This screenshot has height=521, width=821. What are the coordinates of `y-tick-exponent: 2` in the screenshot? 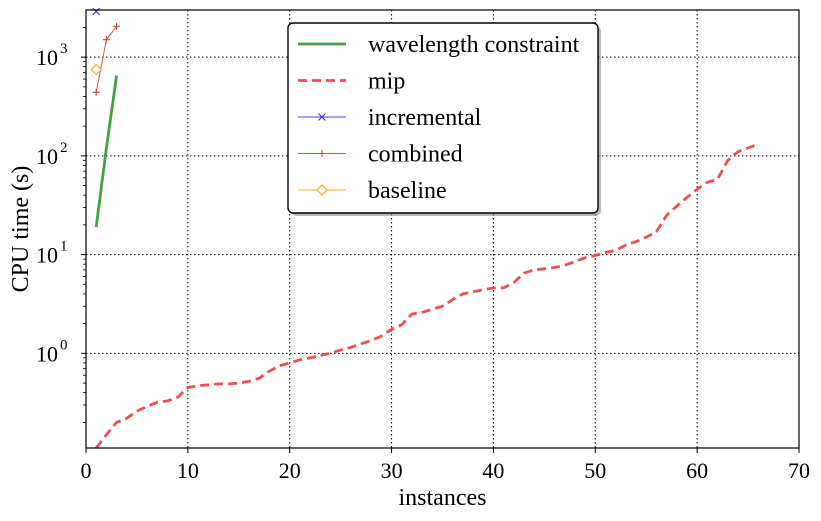 It's located at (64, 148).